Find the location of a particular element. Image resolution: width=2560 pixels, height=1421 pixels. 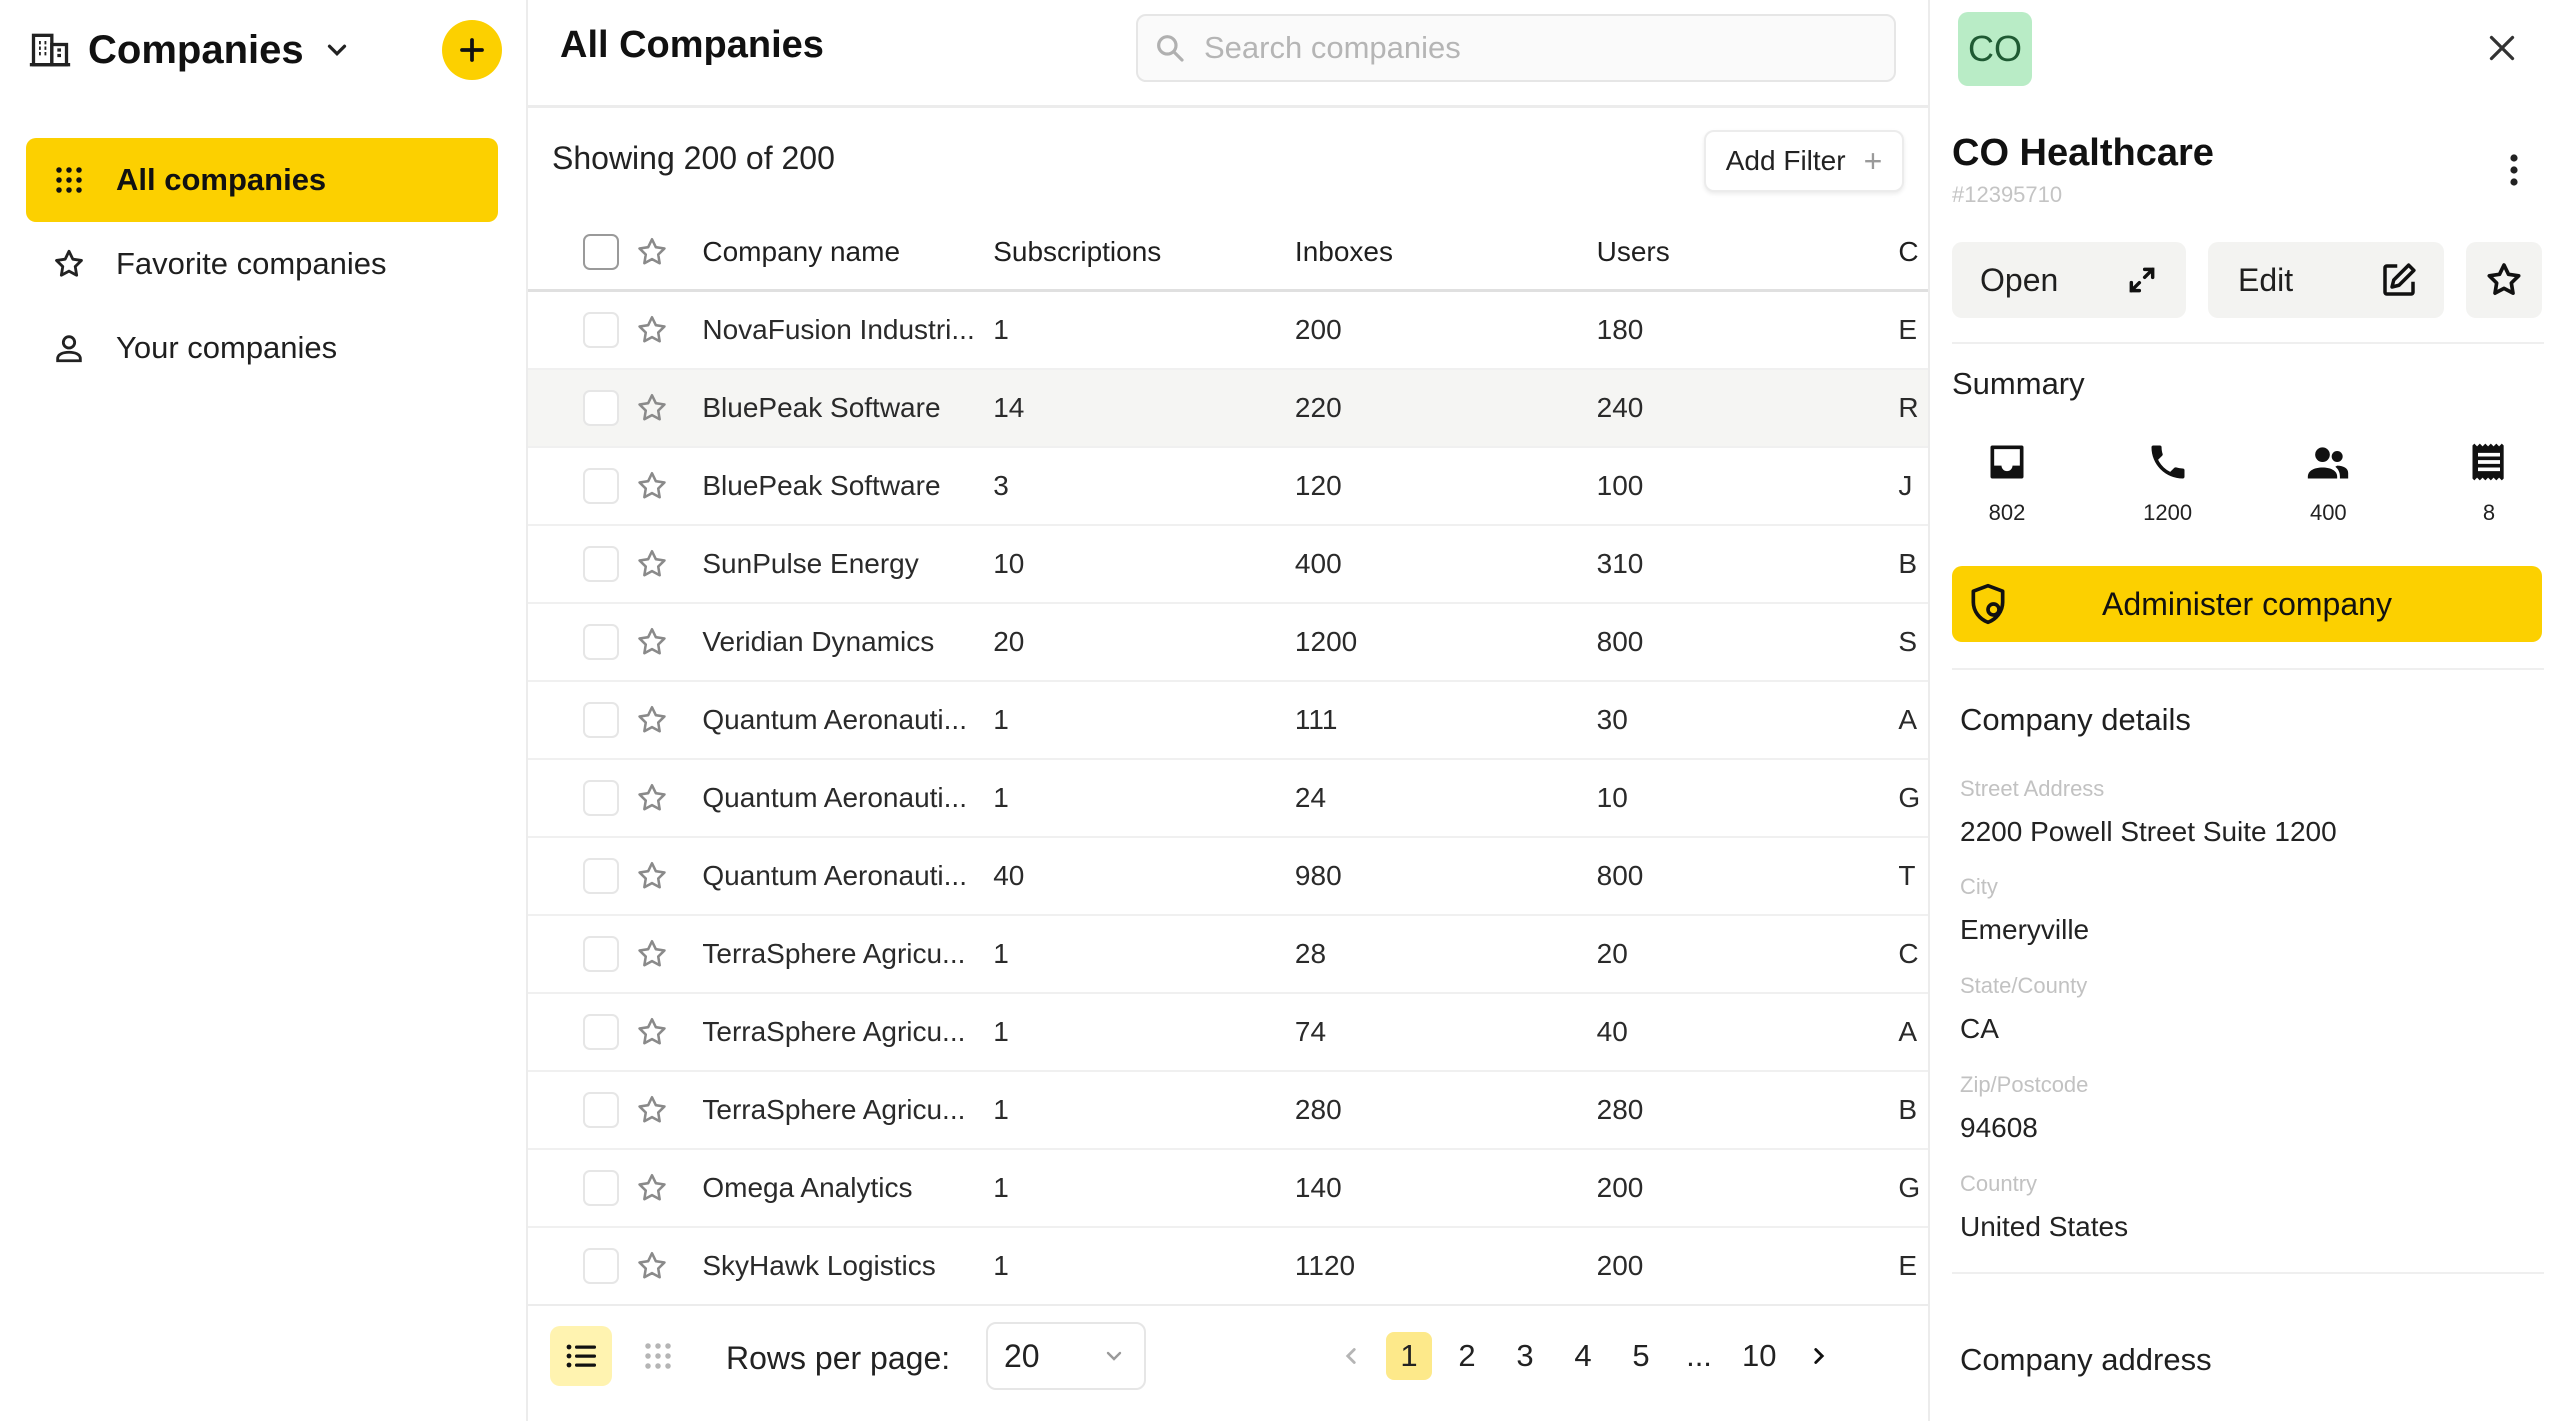

cell-subscriptions: 1 is located at coordinates (1001, 1109).